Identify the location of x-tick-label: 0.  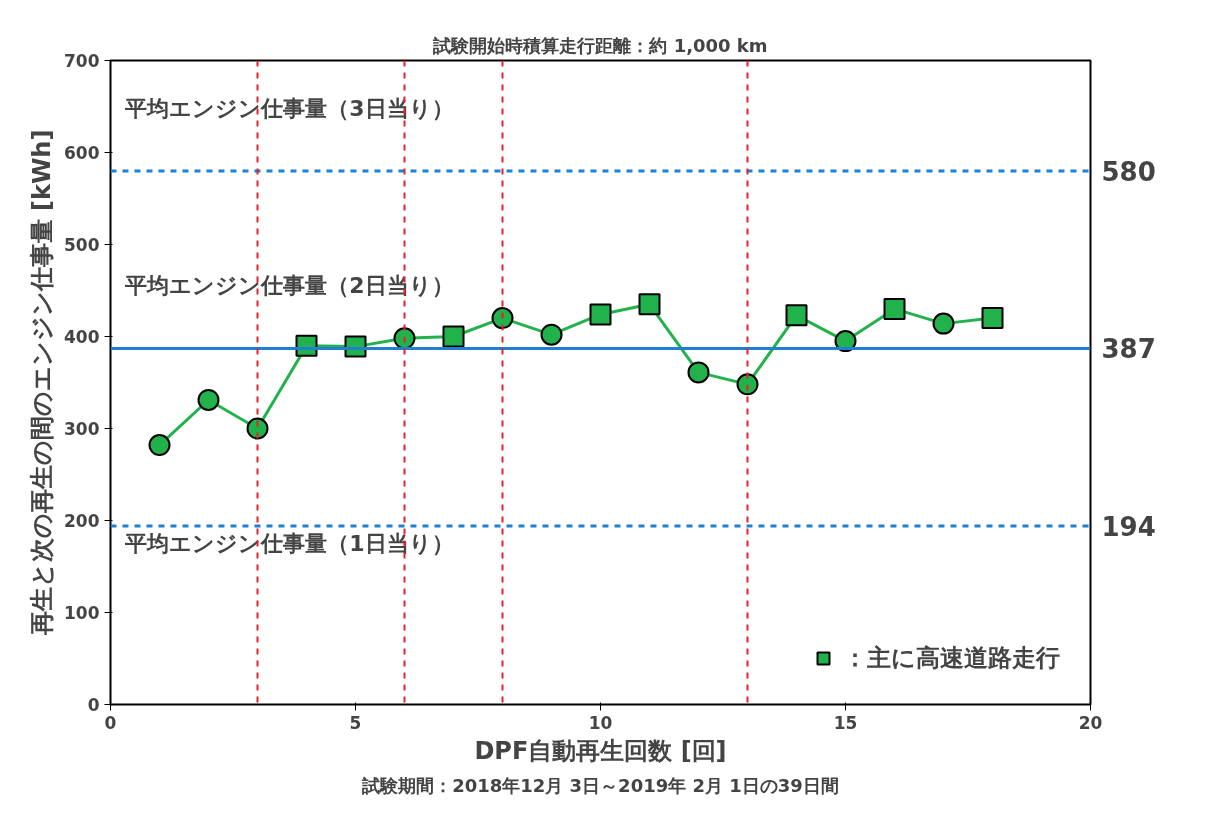
(110, 722).